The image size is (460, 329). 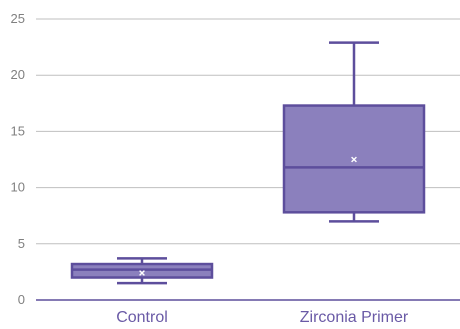 I want to click on y-axis-ticks: 0 5 10 15 20 25, so click(x=18, y=159).